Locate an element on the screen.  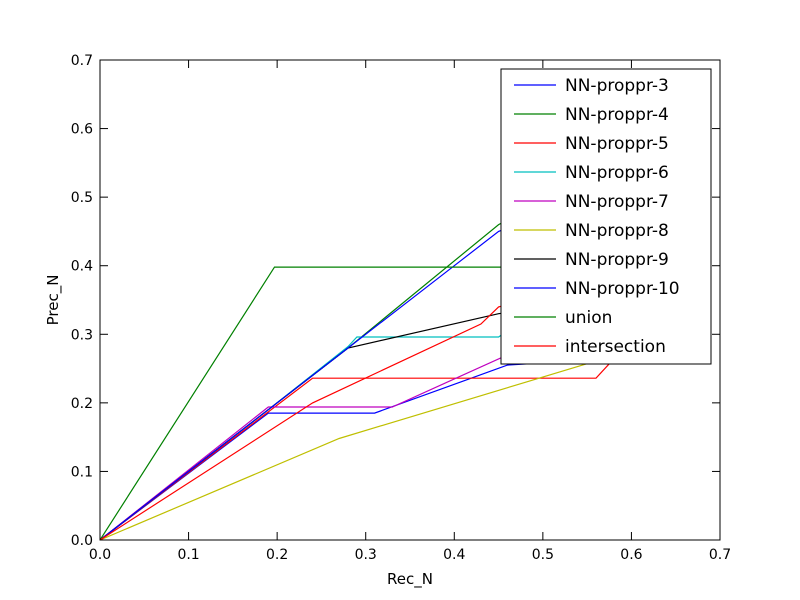
legend-label: NN-proppr-8 is located at coordinates (617, 231).